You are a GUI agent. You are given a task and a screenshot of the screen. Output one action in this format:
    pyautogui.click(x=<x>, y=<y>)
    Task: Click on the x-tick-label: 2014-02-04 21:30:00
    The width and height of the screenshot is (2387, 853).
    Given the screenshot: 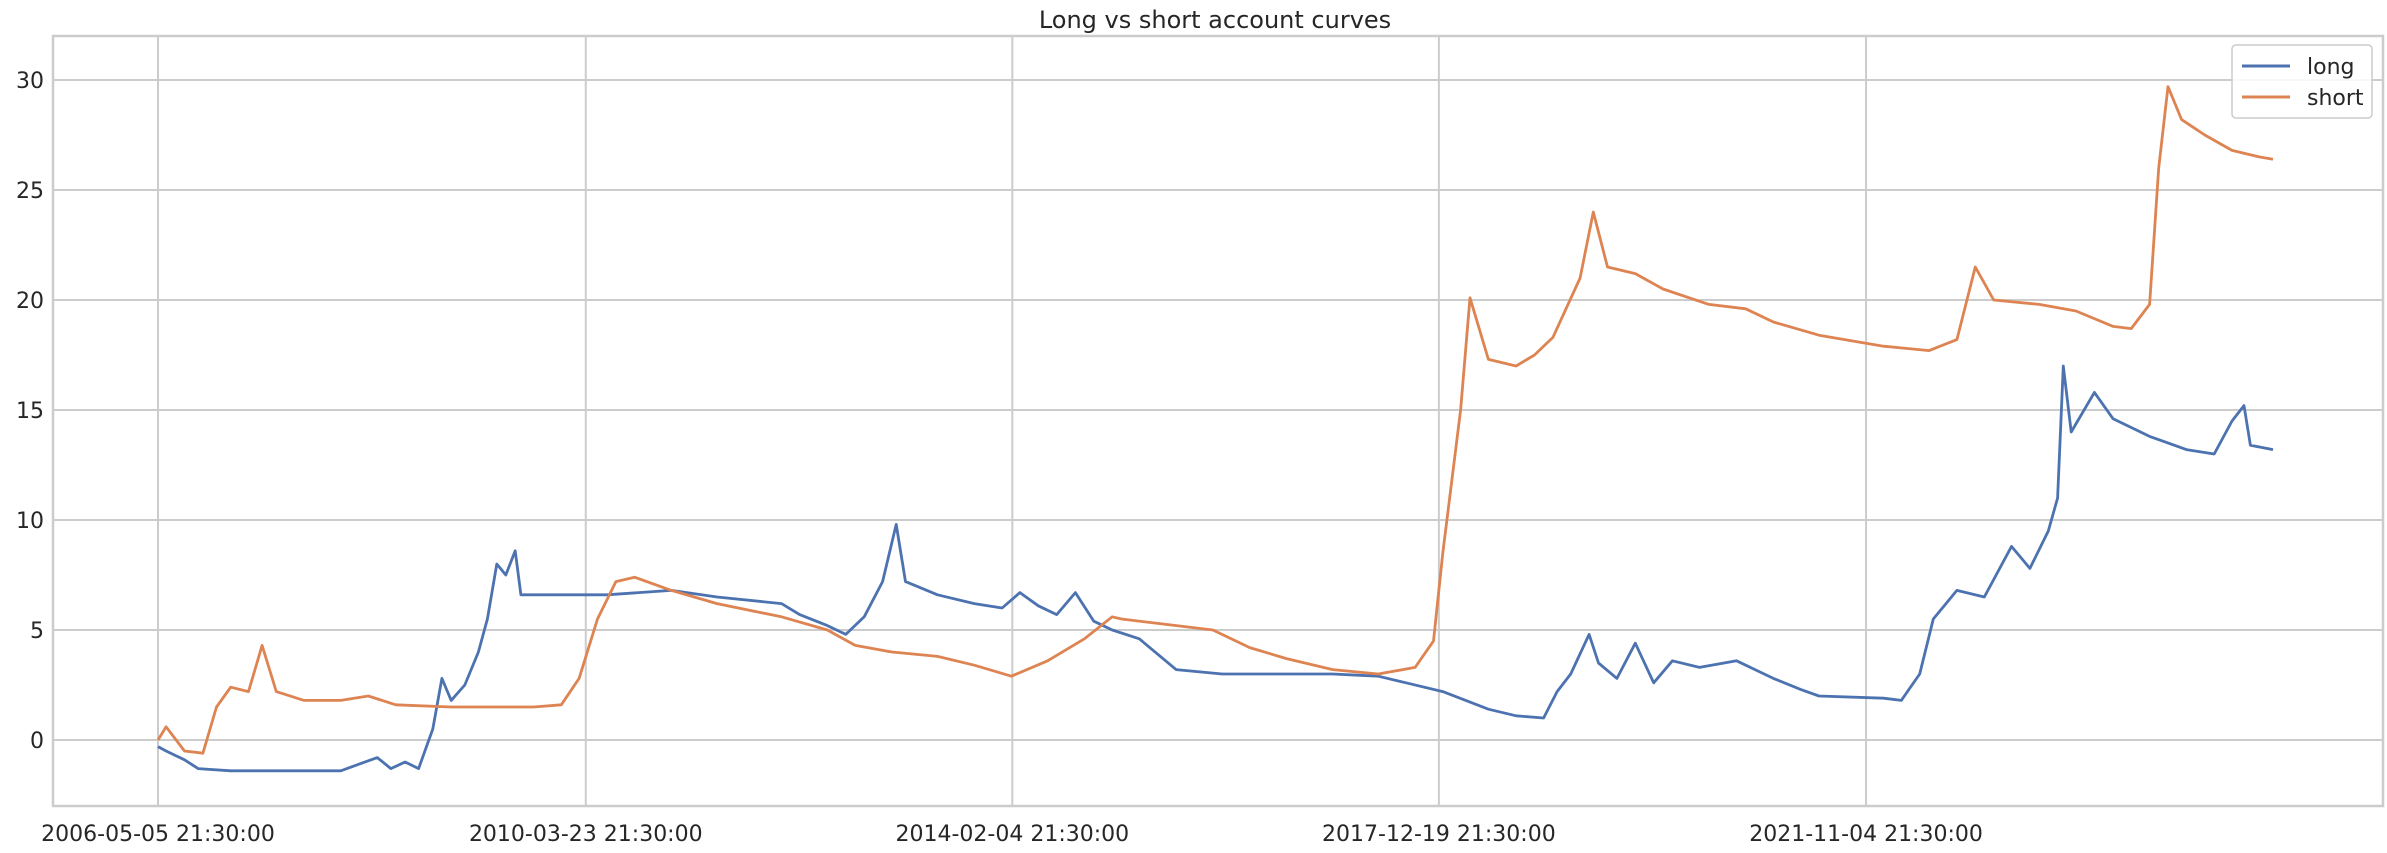 What is the action you would take?
    pyautogui.click(x=1012, y=834)
    